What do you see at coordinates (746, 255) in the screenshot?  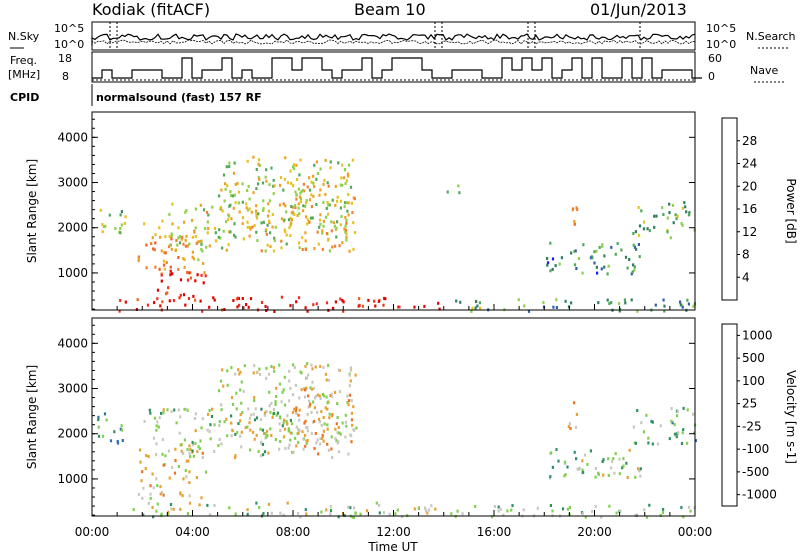 I see `power-colorbar-tick-label: 8` at bounding box center [746, 255].